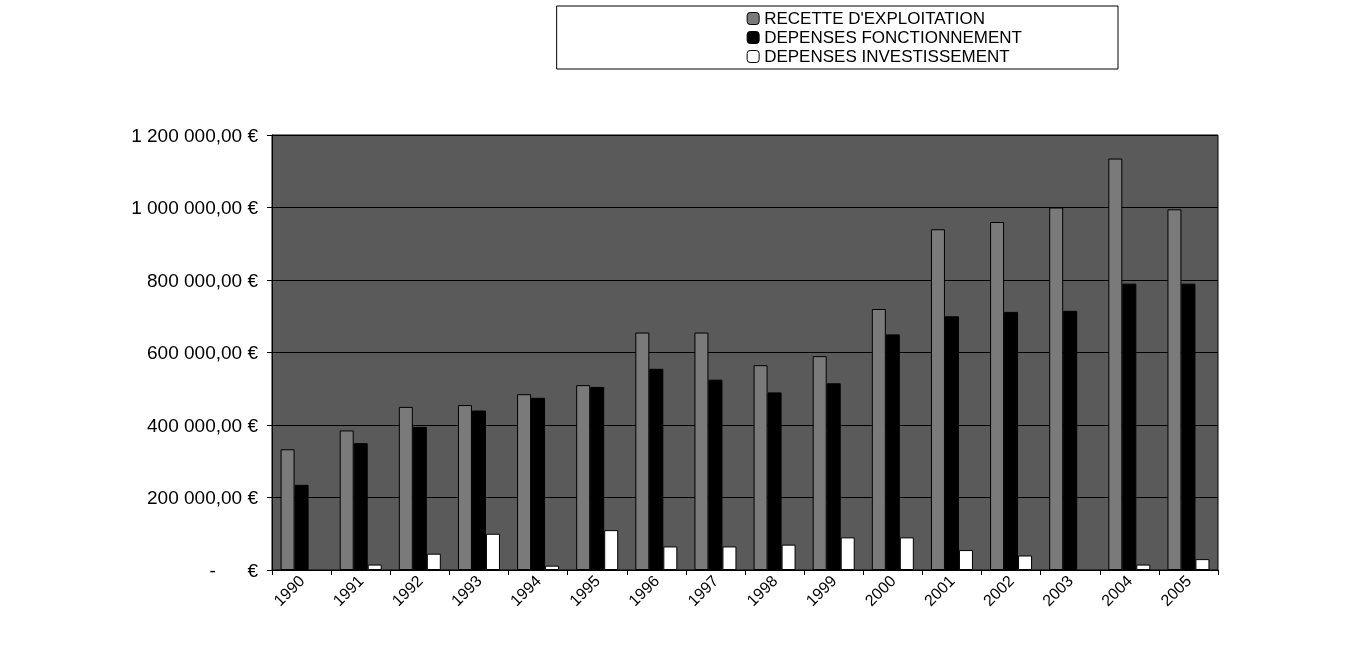  I want to click on y-tick-label: 800 000,00 €, so click(203, 280).